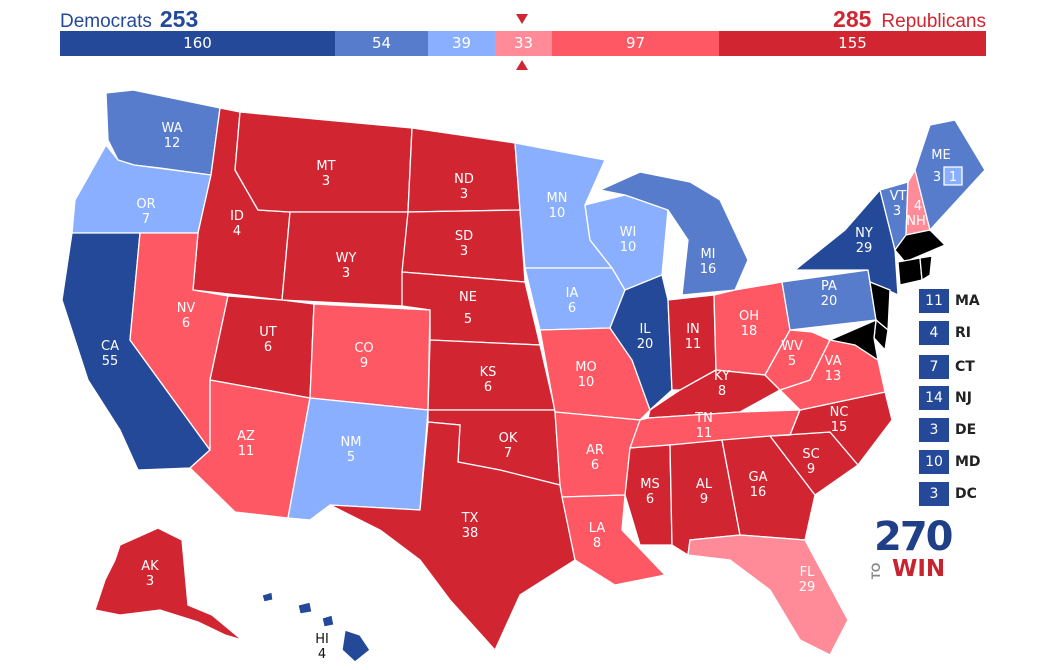 The width and height of the screenshot is (1050, 670). What do you see at coordinates (586, 382) in the screenshot?
I see `state-ev: 10` at bounding box center [586, 382].